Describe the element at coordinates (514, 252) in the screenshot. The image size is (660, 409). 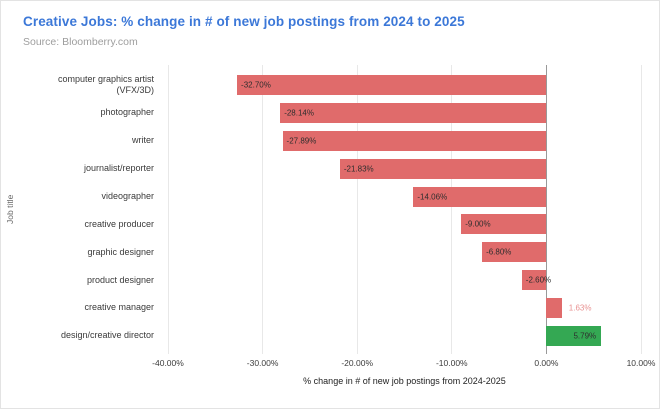
I see `bar-negative: -6.80%` at that location.